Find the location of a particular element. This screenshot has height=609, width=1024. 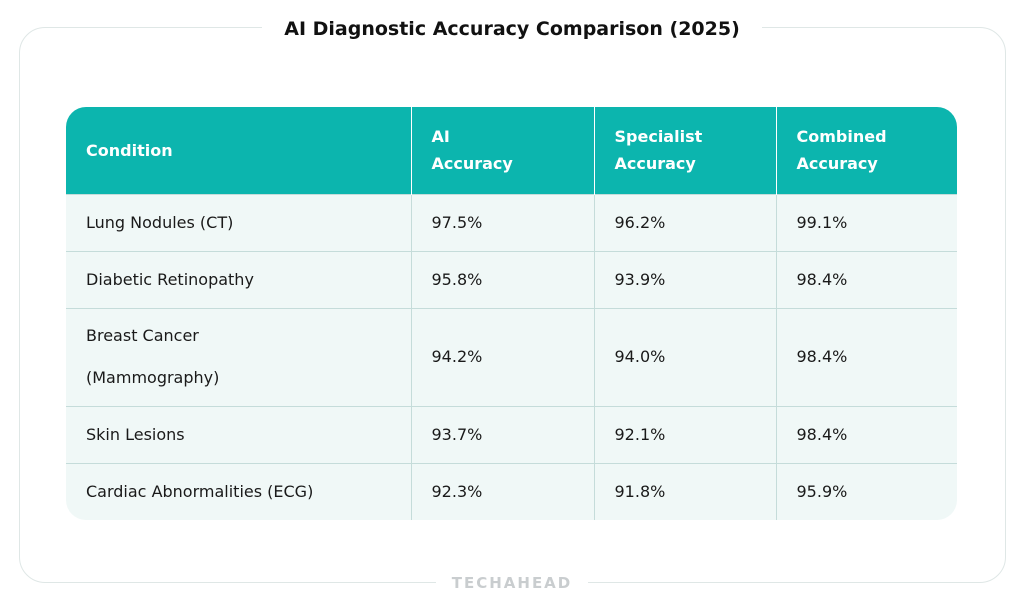

page-title: AI Diagnostic Accuracy Comparison (2025) is located at coordinates (512, 29).